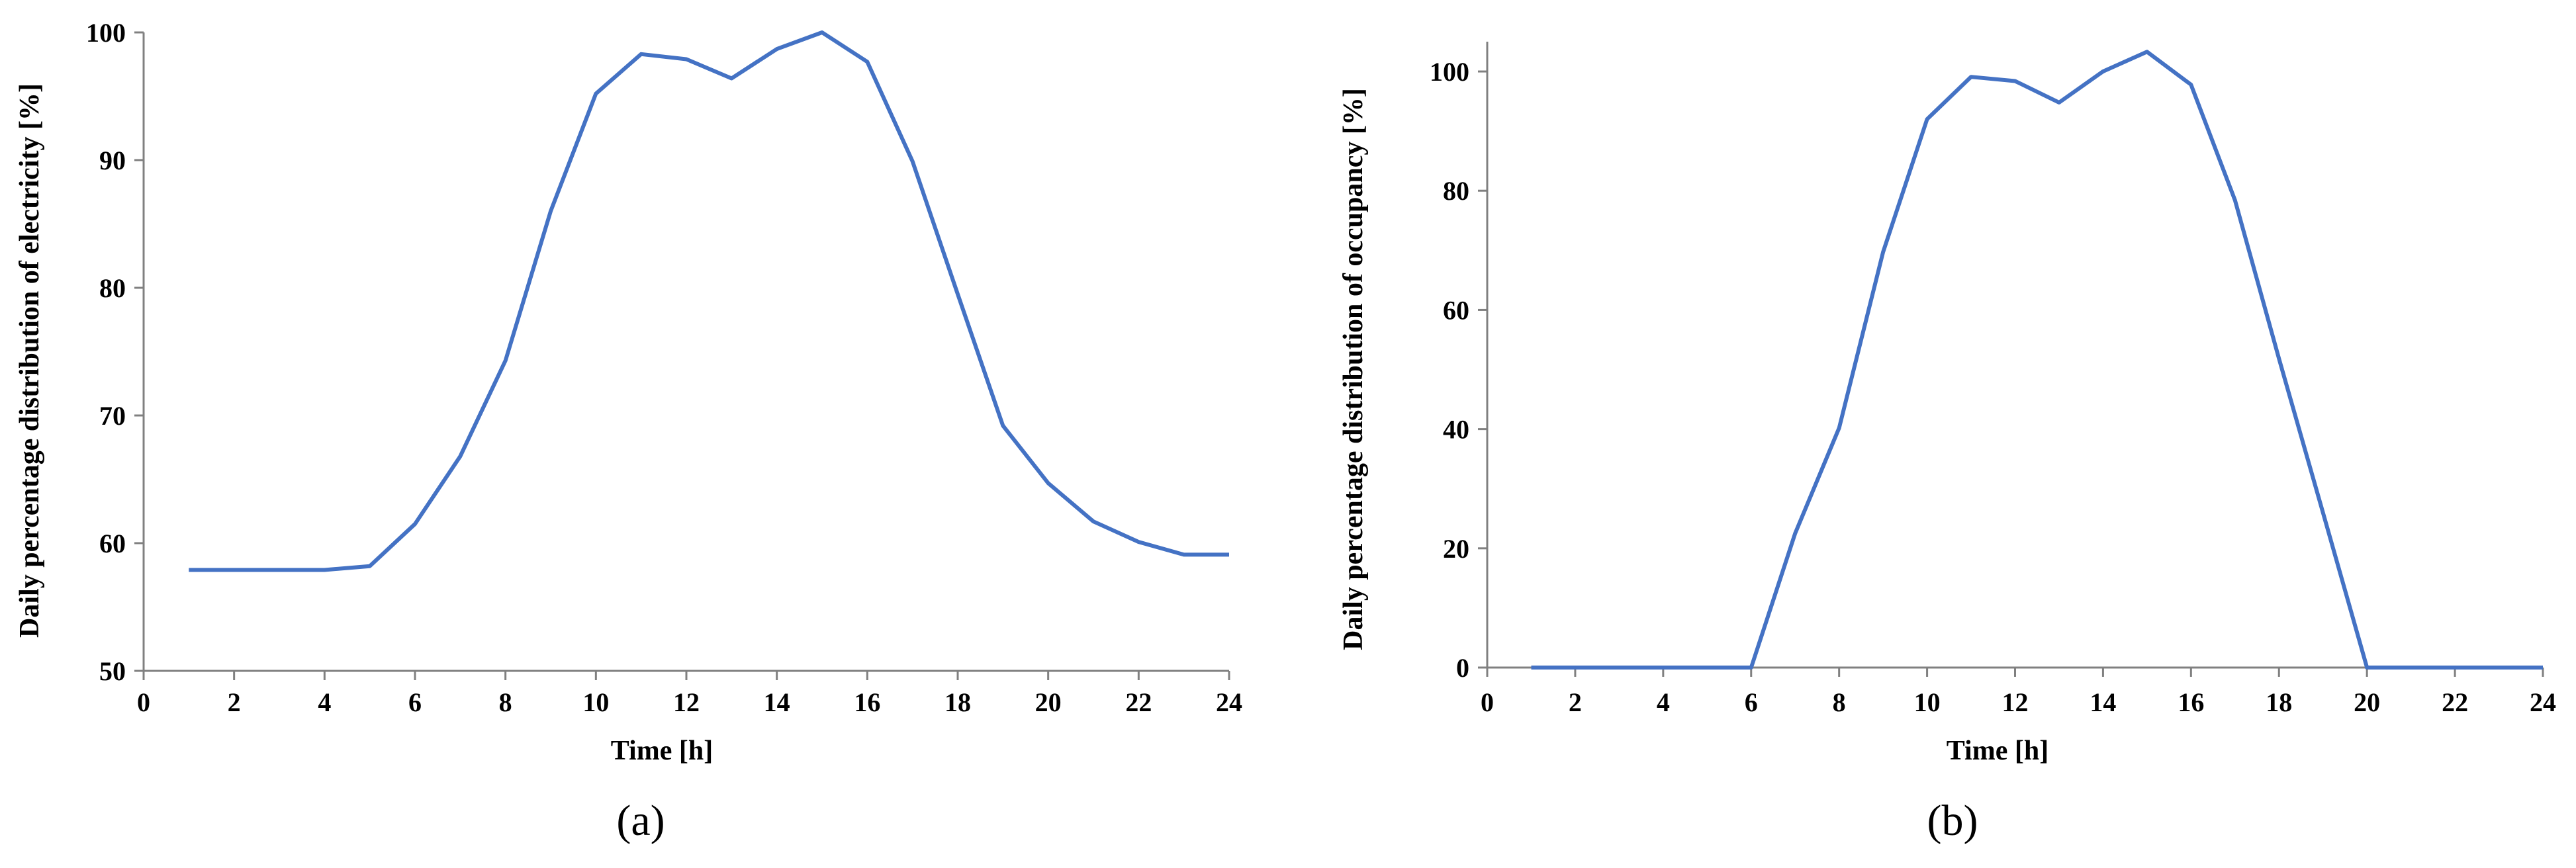  I want to click on panel-b-y-tick-label: 80, so click(1456, 191).